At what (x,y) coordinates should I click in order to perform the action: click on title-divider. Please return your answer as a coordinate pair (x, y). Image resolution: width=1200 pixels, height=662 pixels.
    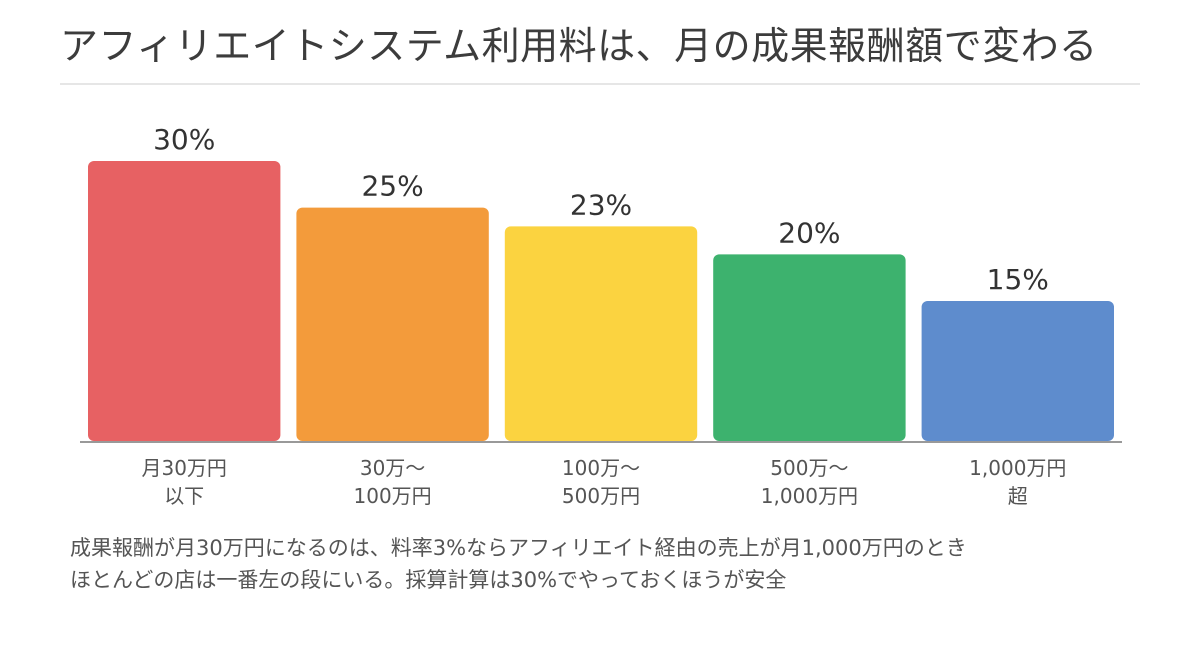
    Looking at the image, I should click on (600, 84).